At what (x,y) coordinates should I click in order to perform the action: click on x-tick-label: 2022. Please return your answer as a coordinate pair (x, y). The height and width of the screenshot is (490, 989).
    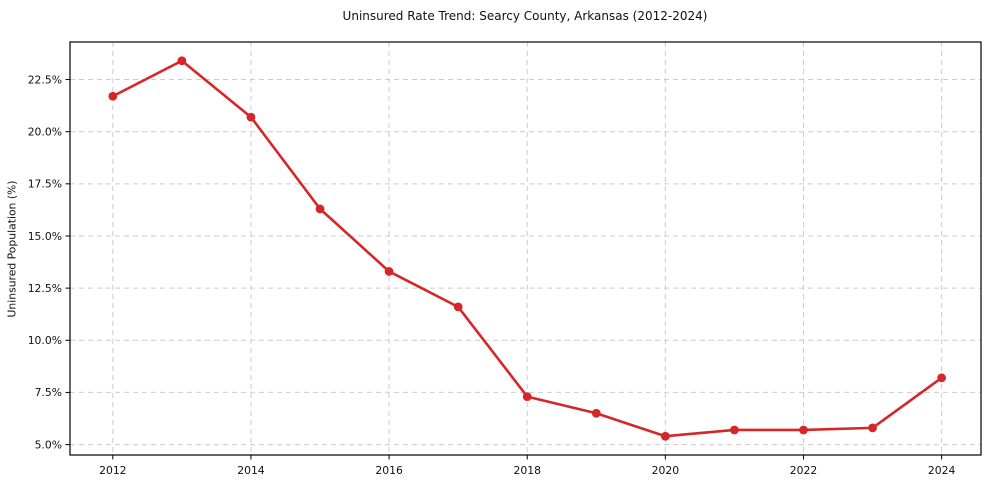
    Looking at the image, I should click on (803, 470).